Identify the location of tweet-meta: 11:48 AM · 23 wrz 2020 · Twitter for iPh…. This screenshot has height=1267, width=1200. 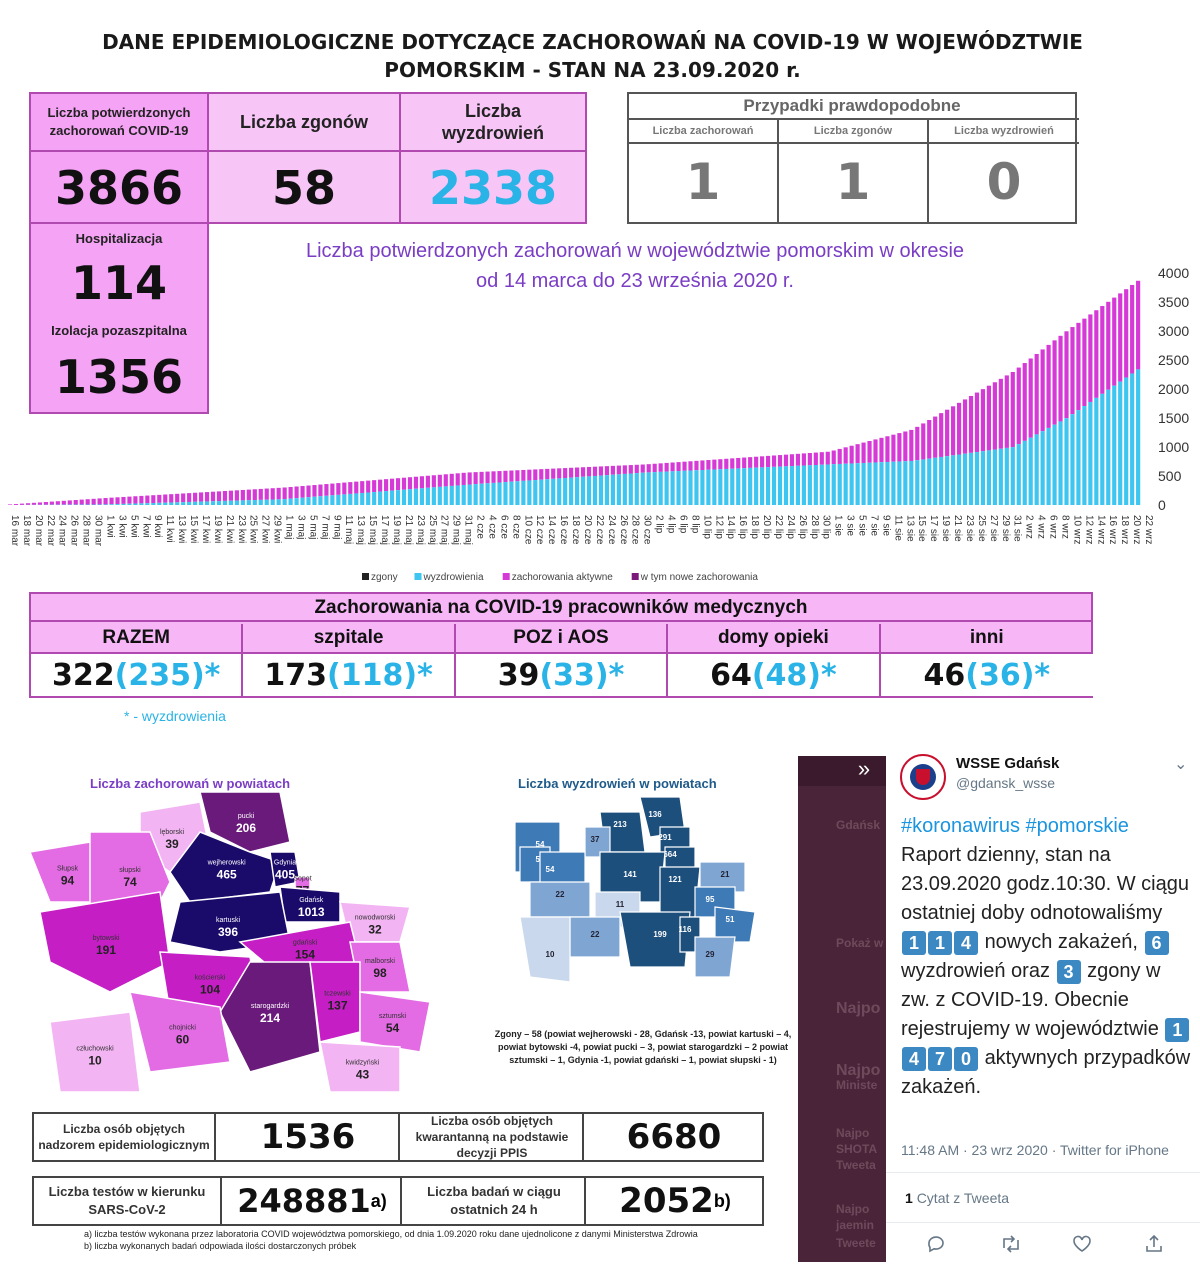
(1035, 1150).